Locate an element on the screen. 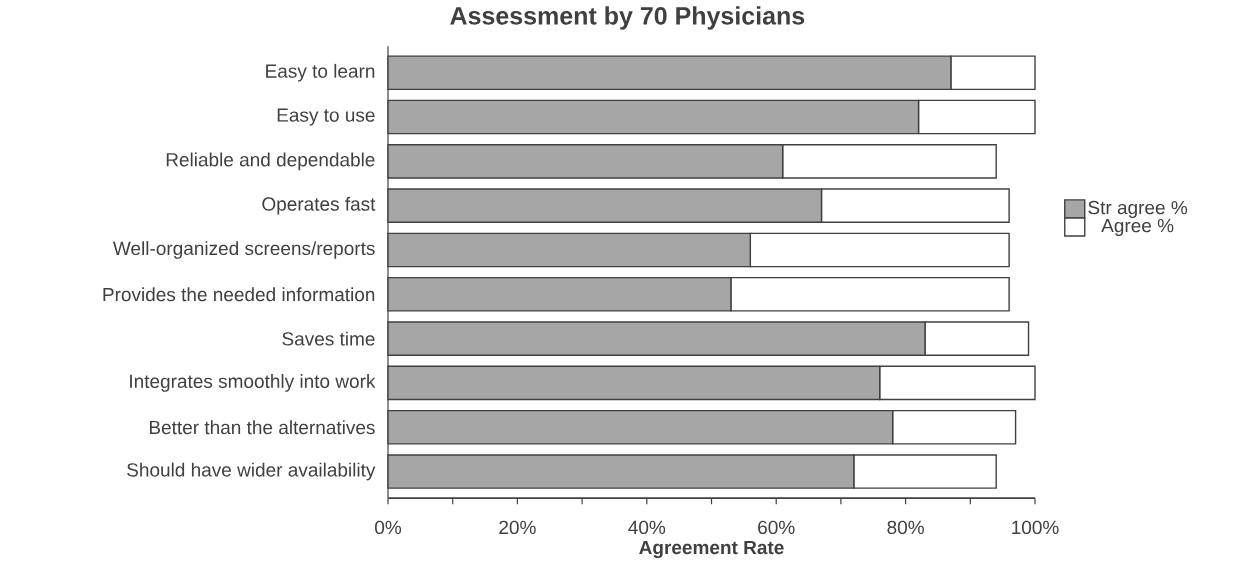  x-tick-label: 0% is located at coordinates (388, 527).